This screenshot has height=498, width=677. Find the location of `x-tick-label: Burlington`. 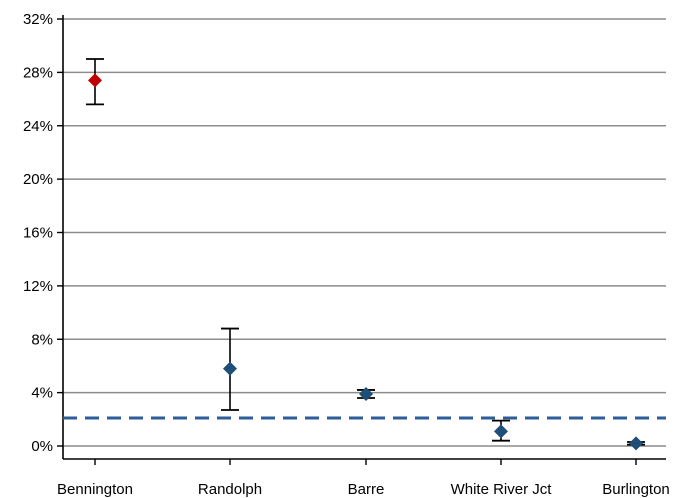

x-tick-label: Burlington is located at coordinates (636, 489).